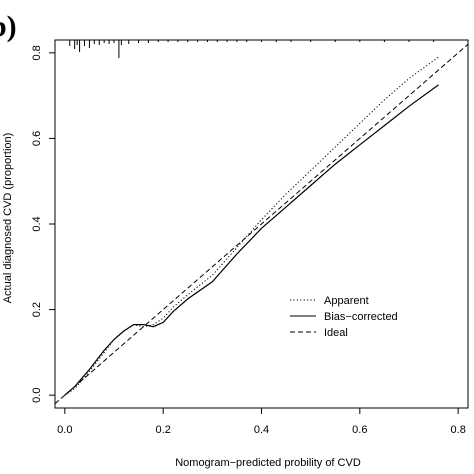 The image size is (474, 474). What do you see at coordinates (261, 430) in the screenshot?
I see `x-tick-label: 0.4` at bounding box center [261, 430].